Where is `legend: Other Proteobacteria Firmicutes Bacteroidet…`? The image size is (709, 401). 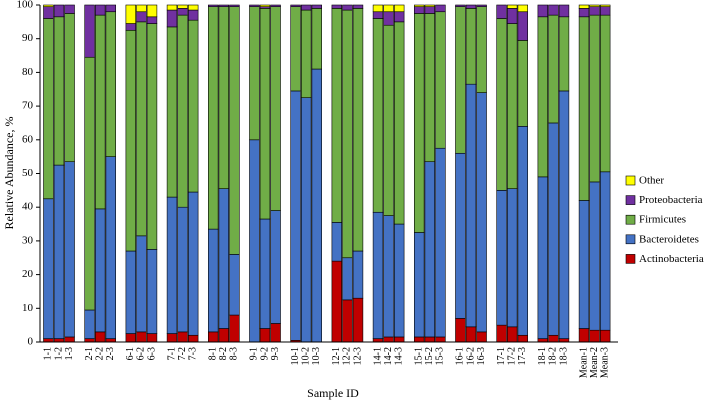 legend: Other Proteobacteria Firmicutes Bacteroidet… is located at coordinates (664, 220).